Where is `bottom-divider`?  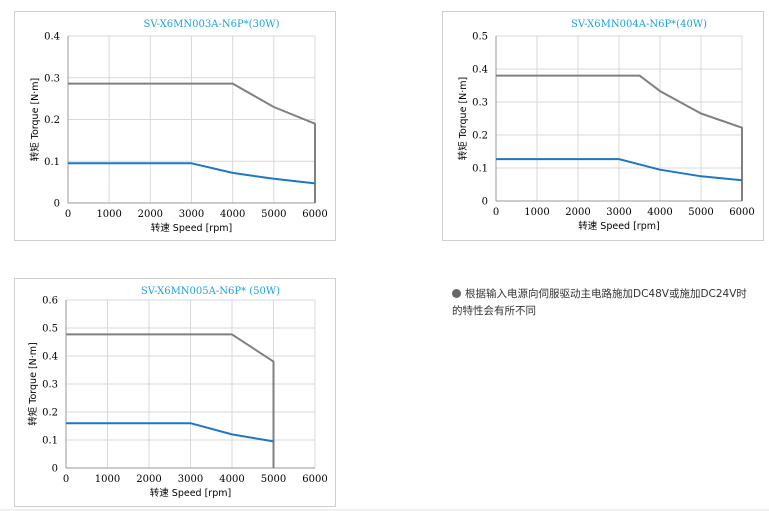 bottom-divider is located at coordinates (384, 510).